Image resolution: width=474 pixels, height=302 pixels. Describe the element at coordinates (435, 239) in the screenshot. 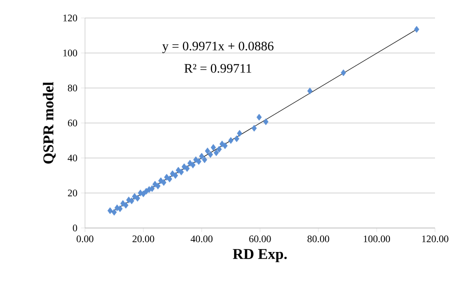

I see `x-tick-label: 120.00` at that location.